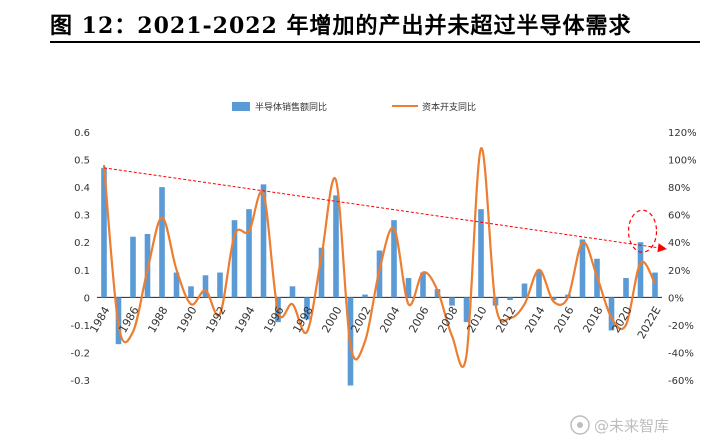 This screenshot has width=714, height=448. I want to click on highlight-ellipse, so click(642, 231).